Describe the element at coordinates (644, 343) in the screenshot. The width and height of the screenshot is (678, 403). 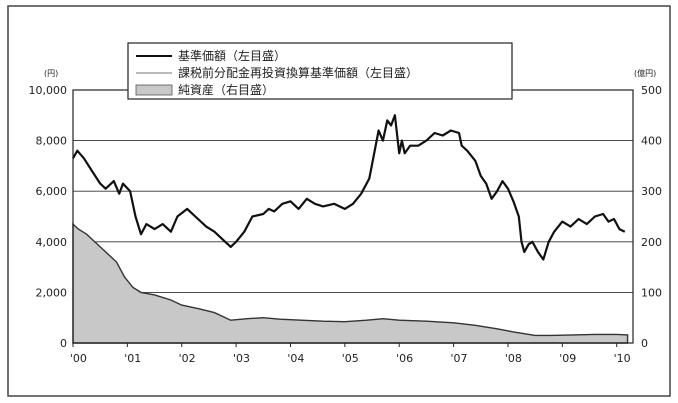
I see `right-tick-label: 0` at that location.